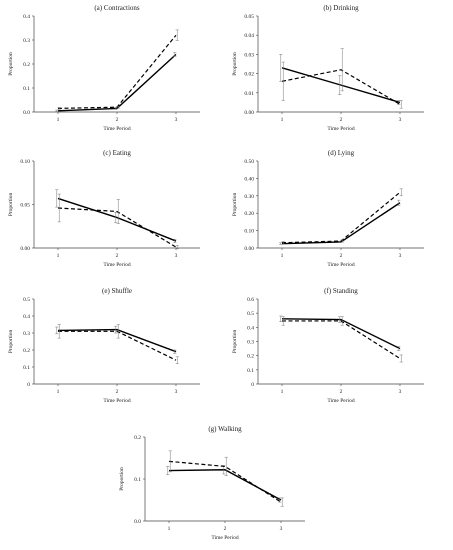 The width and height of the screenshot is (453, 550). What do you see at coordinates (341, 153) in the screenshot?
I see `panel-title: (d) Lying` at bounding box center [341, 153].